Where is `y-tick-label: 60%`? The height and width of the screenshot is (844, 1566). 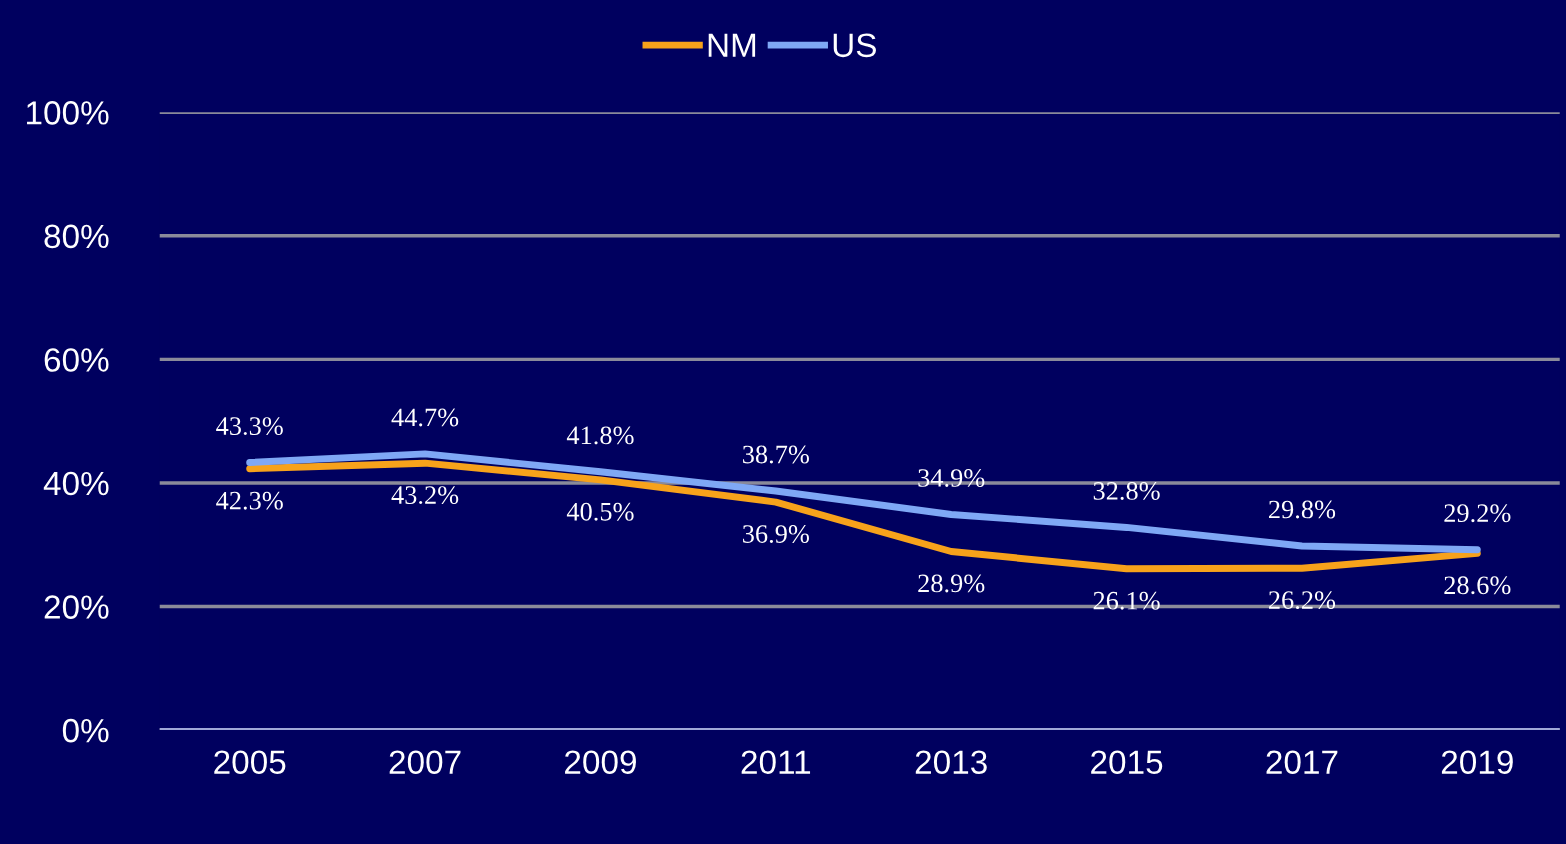 y-tick-label: 60% is located at coordinates (76, 360).